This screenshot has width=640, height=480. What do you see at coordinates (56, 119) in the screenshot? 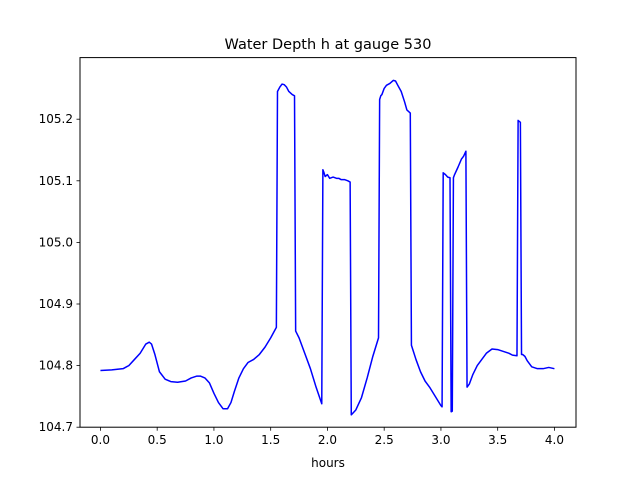
I see `y-tick-label: 105.2` at bounding box center [56, 119].